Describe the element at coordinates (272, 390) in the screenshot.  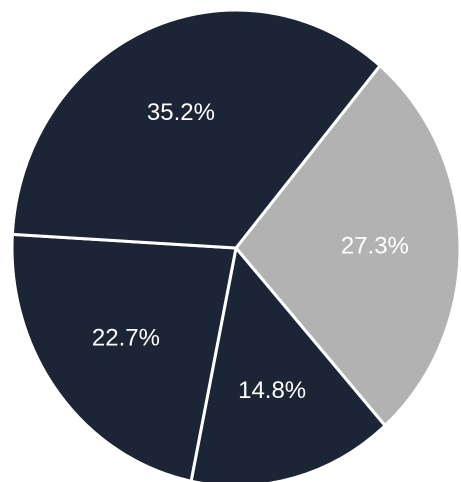
I see `pie-slice-label-1: 14.8%` at that location.